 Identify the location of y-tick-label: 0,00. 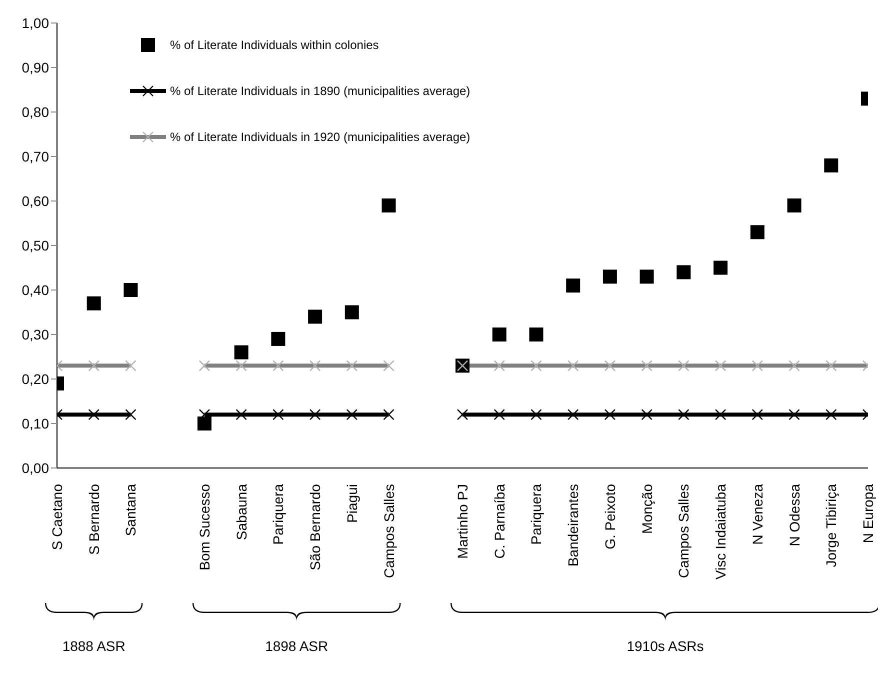
(36, 468).